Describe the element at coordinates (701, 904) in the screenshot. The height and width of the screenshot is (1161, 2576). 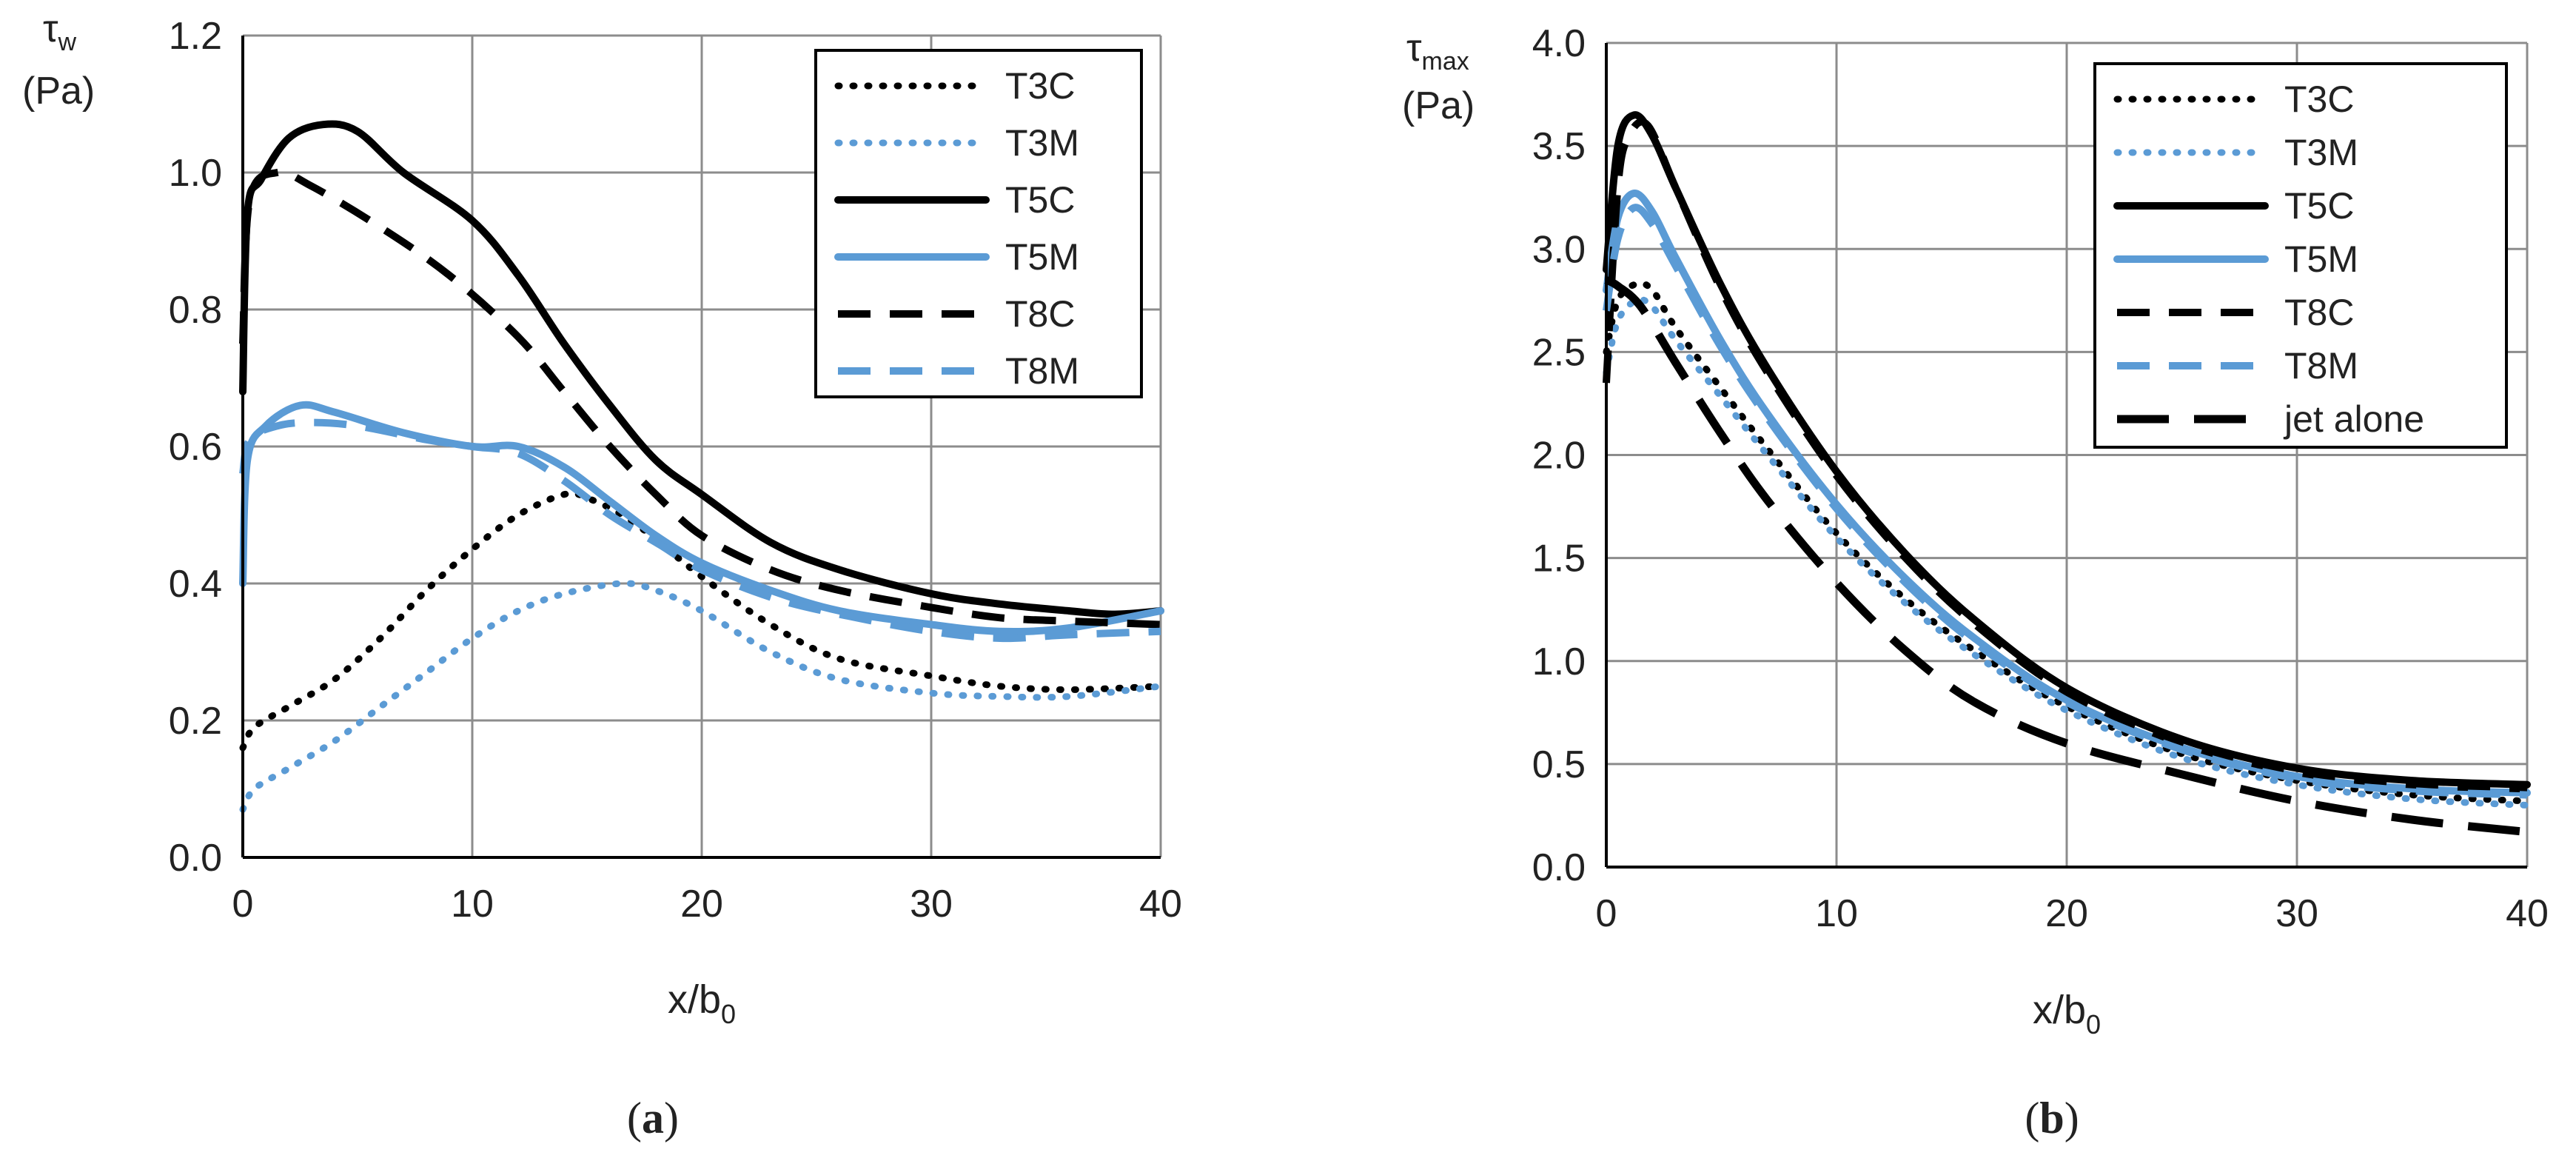
I see `x-tick-label-a-2: 20` at that location.